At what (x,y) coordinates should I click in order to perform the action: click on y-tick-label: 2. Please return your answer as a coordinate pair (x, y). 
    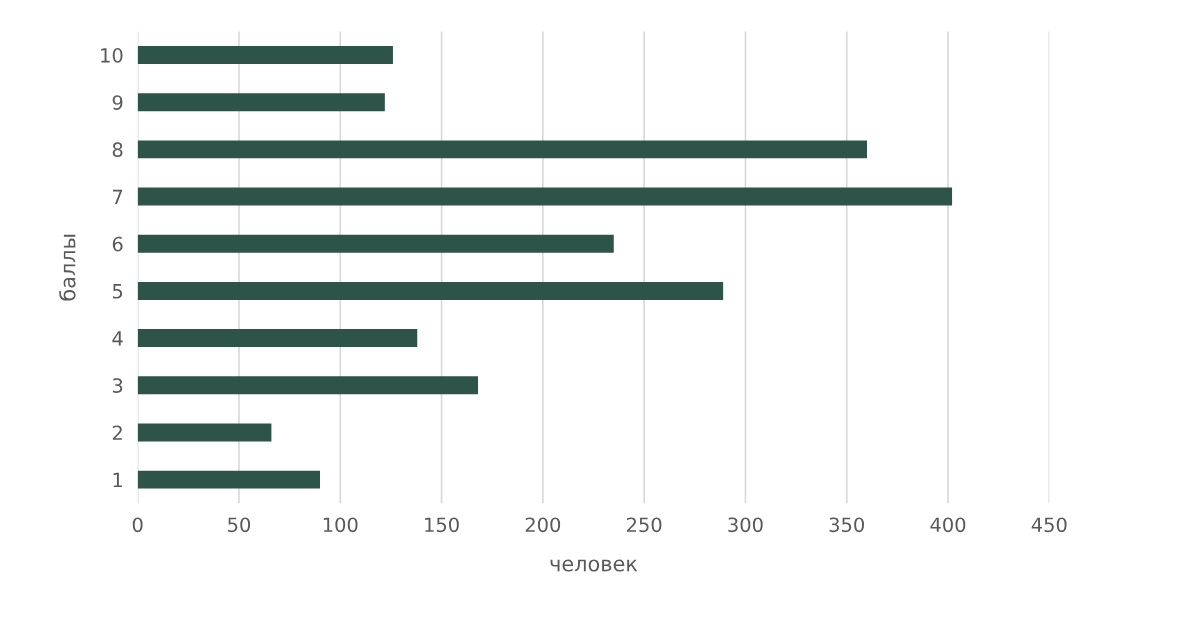
    Looking at the image, I should click on (117, 432).